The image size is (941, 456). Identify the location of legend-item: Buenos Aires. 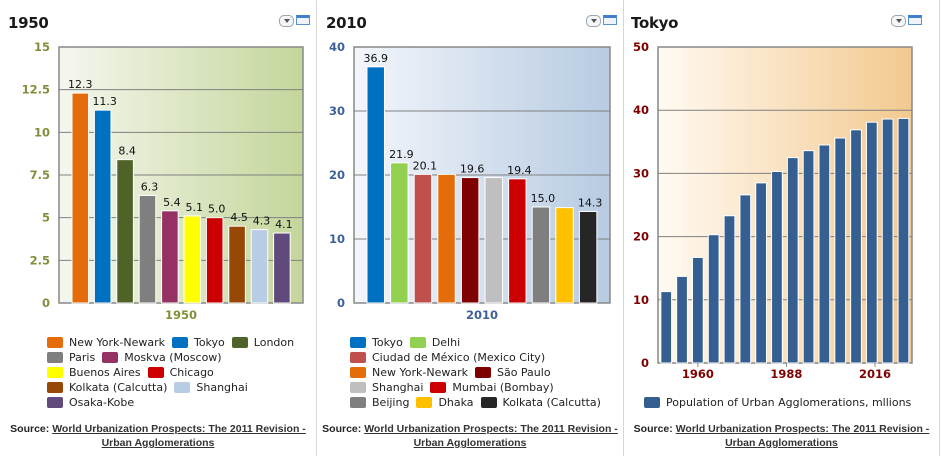
(94, 372).